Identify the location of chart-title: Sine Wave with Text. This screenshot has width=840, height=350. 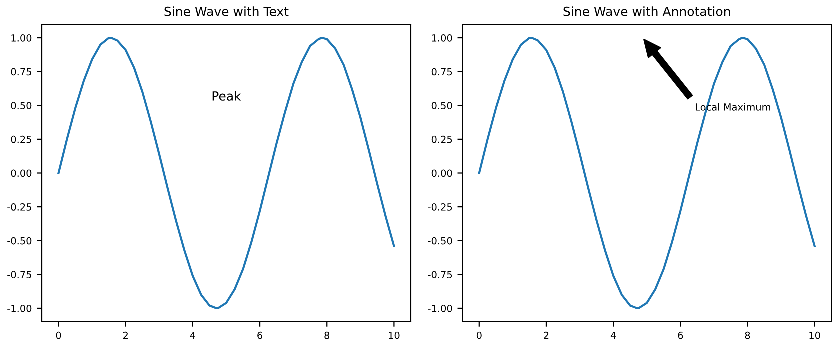
(226, 11).